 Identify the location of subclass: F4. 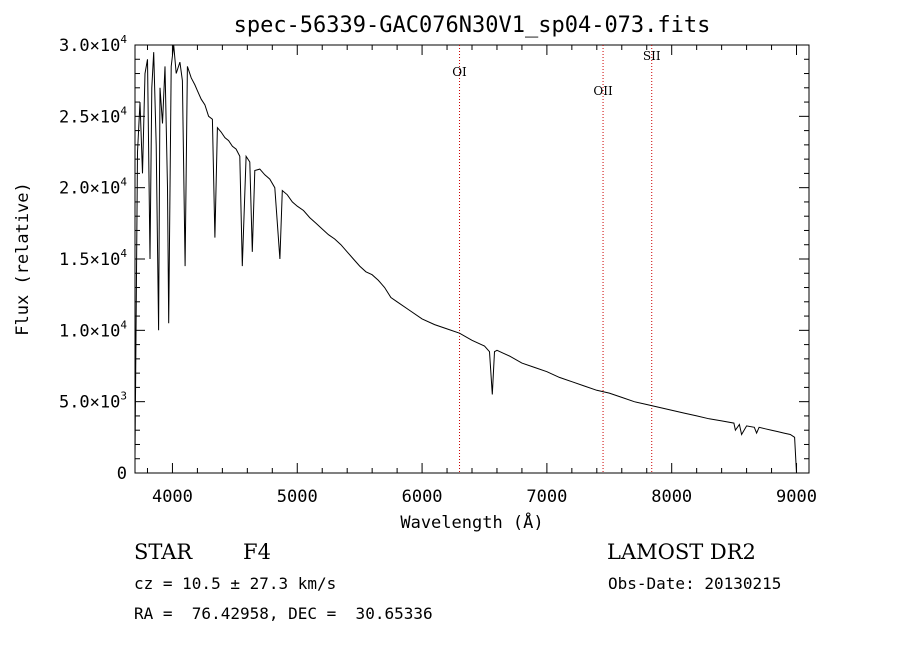
(257, 552).